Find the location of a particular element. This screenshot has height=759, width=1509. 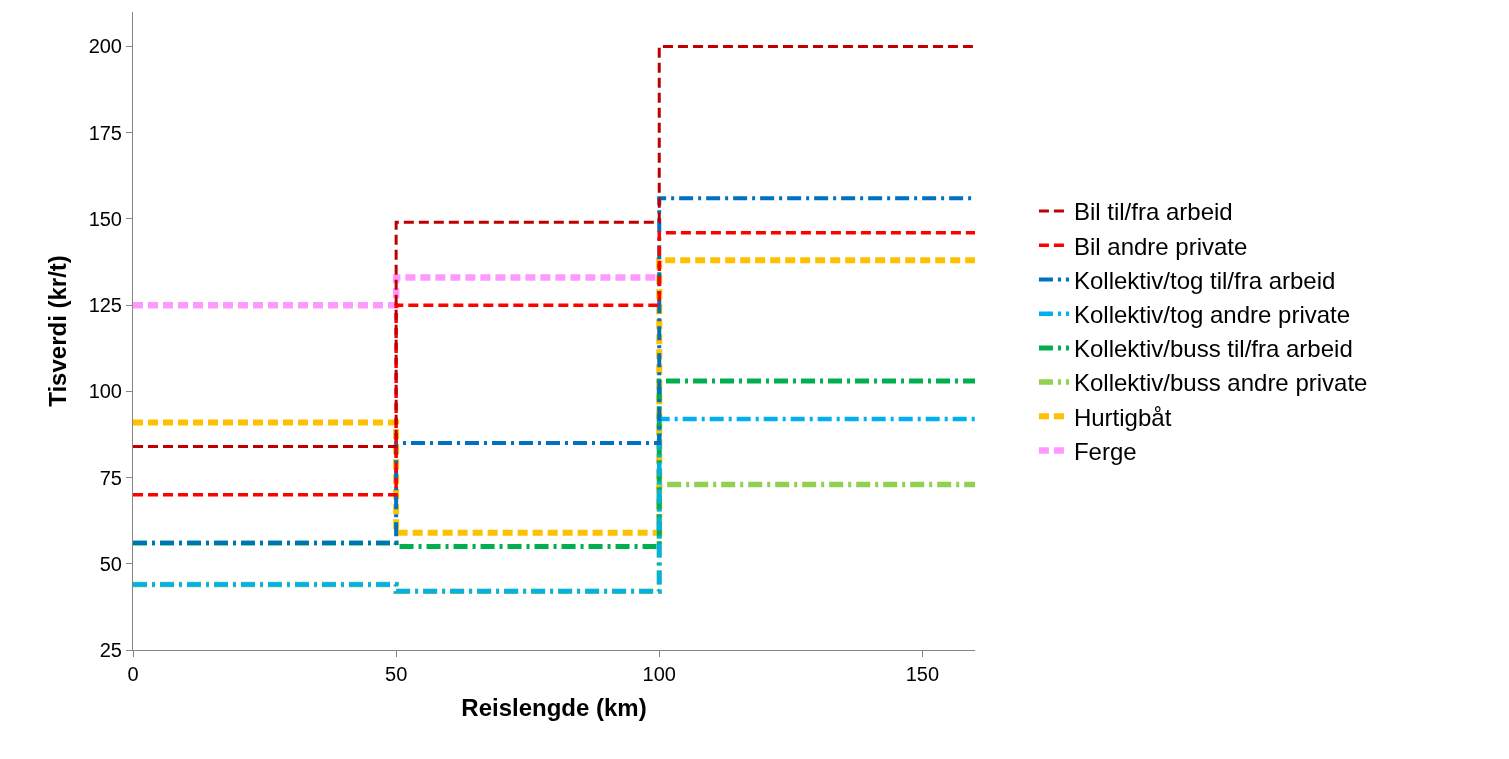

y-tick-label: 125 is located at coordinates (105, 305).